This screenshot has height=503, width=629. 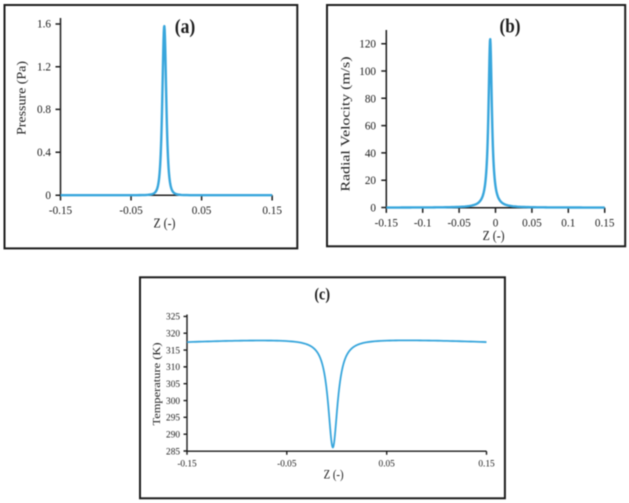 I want to click on svg-text: (a), so click(x=185, y=27).